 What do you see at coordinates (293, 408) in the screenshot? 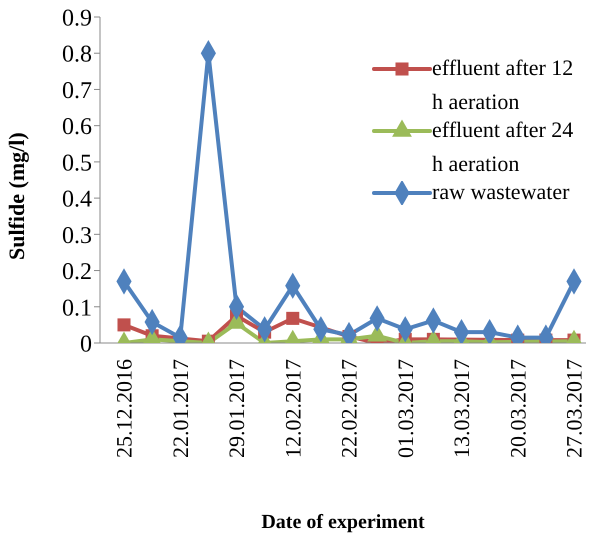
I see `x-tick-label: 12.02.2017` at bounding box center [293, 408].